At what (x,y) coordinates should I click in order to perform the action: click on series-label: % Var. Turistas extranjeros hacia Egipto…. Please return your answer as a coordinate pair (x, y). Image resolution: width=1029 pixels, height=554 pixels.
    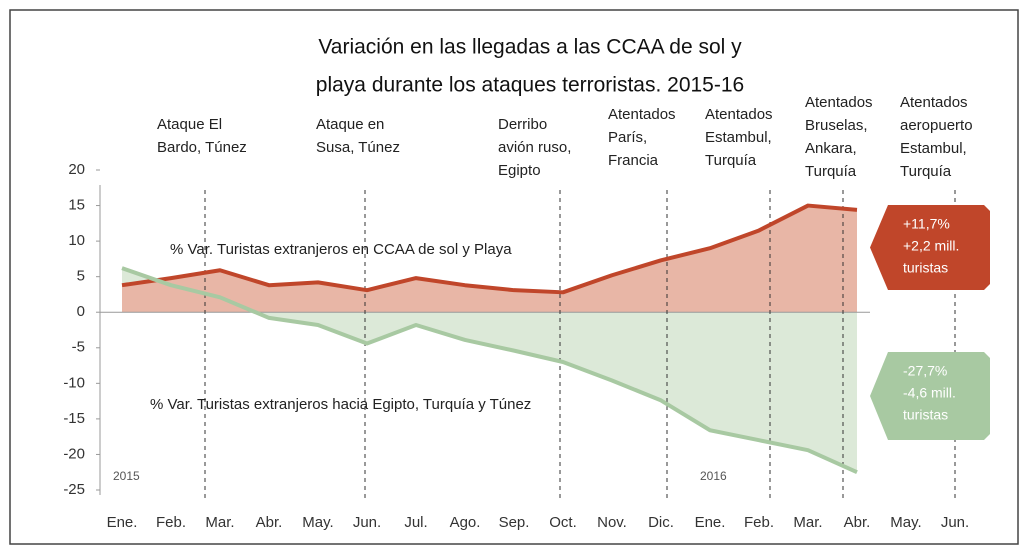
    Looking at the image, I should click on (340, 404).